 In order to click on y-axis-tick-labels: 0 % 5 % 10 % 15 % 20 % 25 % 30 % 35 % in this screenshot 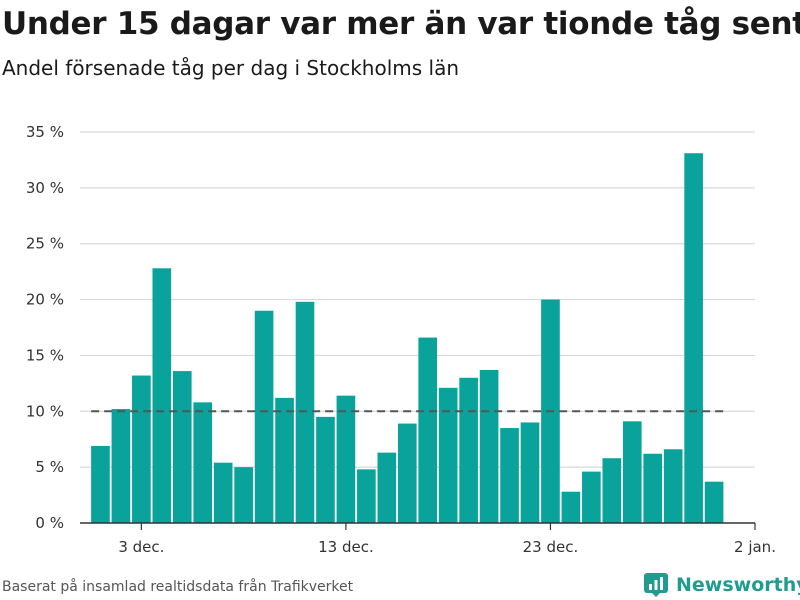, I will do `click(45, 327)`.